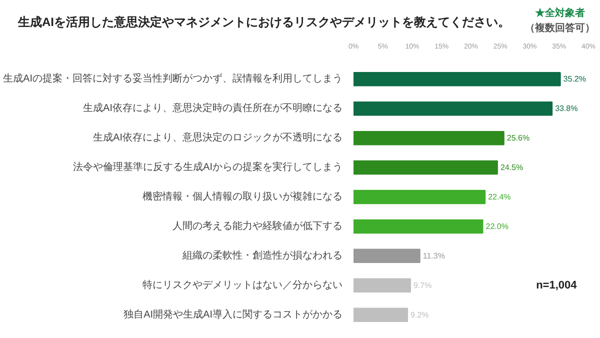 The height and width of the screenshot is (338, 600). I want to click on annotation: n=1,004, so click(557, 285).